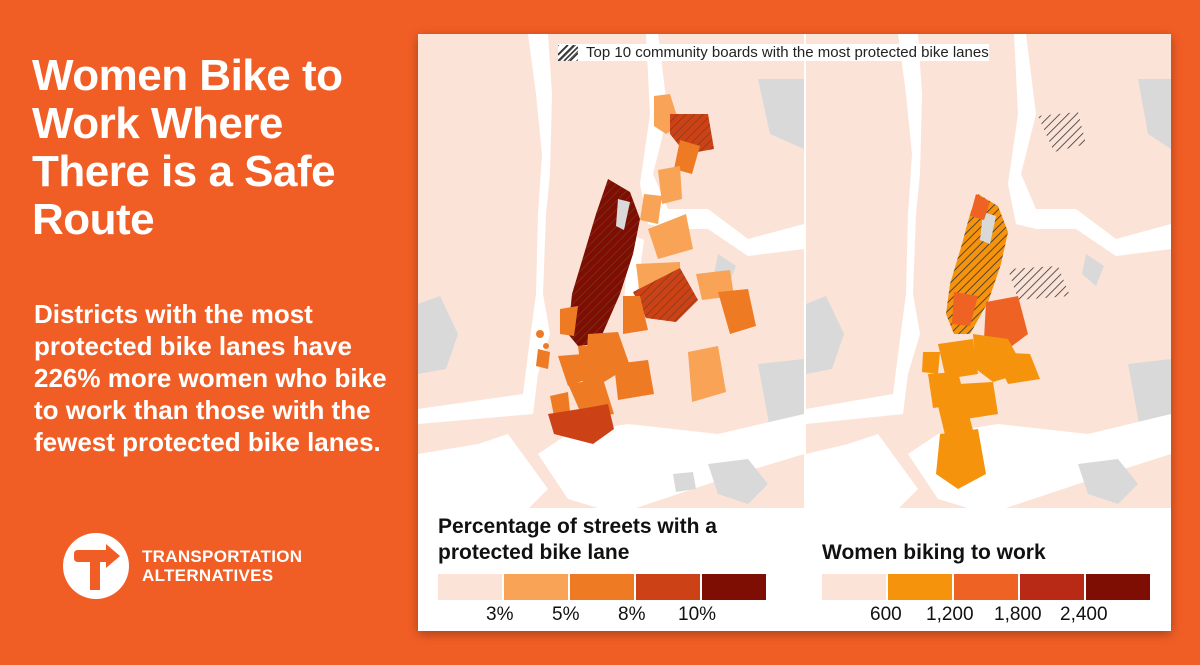  What do you see at coordinates (566, 614) in the screenshot?
I see `legend-tick: 5%` at bounding box center [566, 614].